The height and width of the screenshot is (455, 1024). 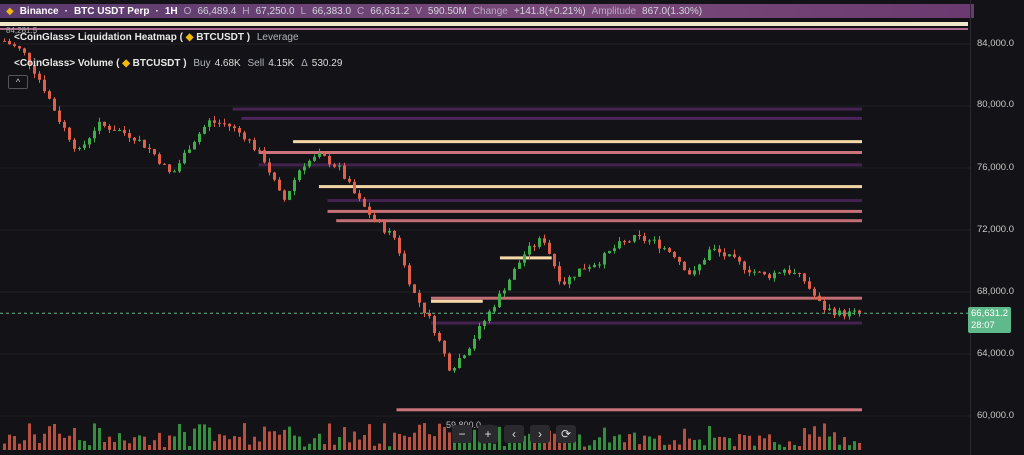 What do you see at coordinates (67, 63) in the screenshot?
I see `indicator-name: <CoinGlass> Volume (` at bounding box center [67, 63].